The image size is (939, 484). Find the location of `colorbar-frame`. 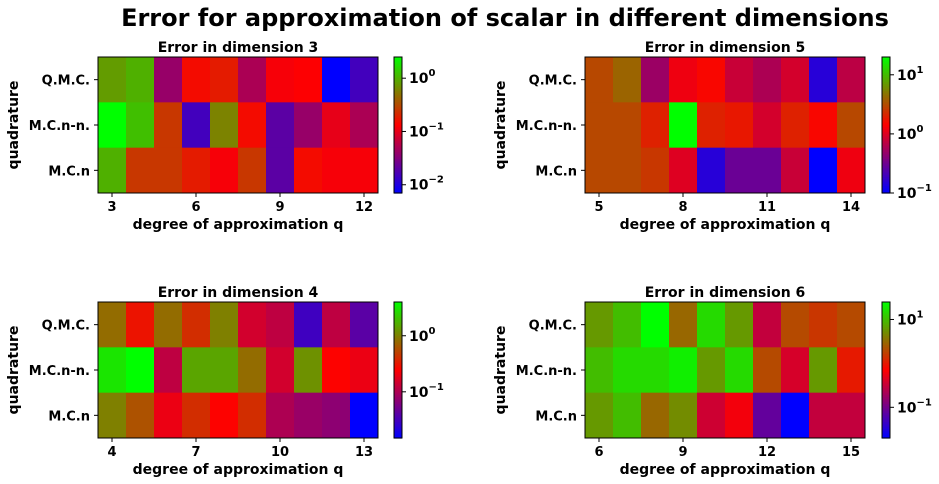

colorbar-frame is located at coordinates (886, 125).